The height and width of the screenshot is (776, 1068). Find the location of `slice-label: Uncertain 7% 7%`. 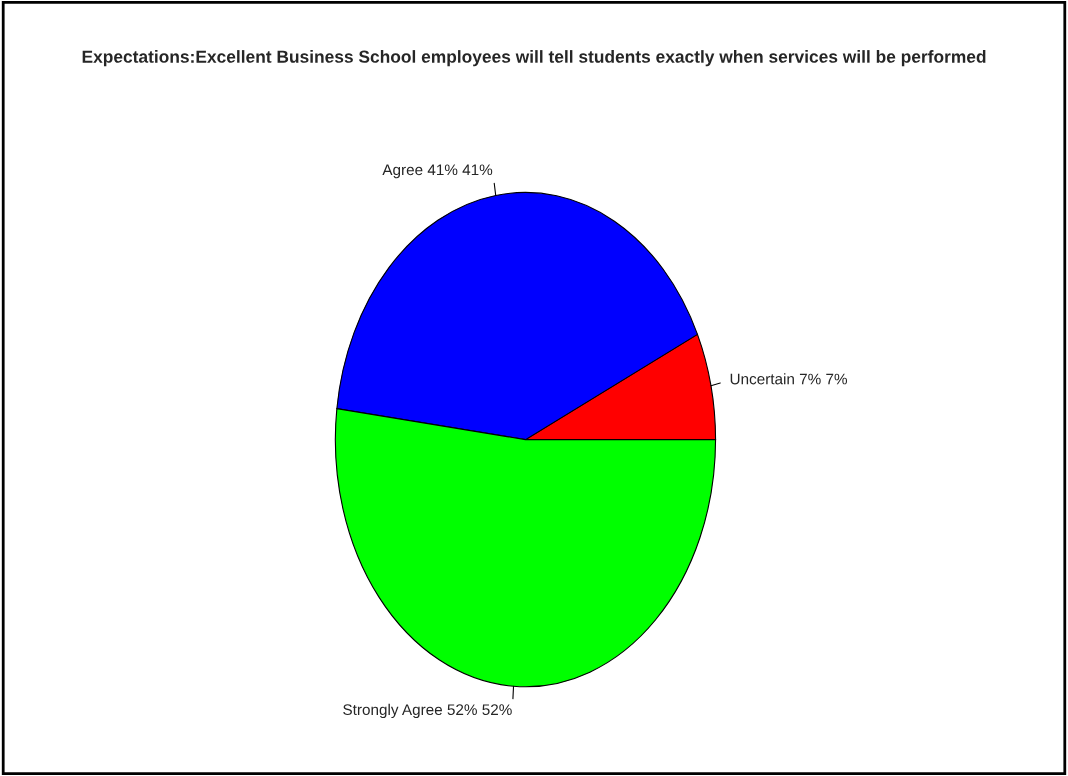

slice-label: Uncertain 7% 7% is located at coordinates (789, 379).